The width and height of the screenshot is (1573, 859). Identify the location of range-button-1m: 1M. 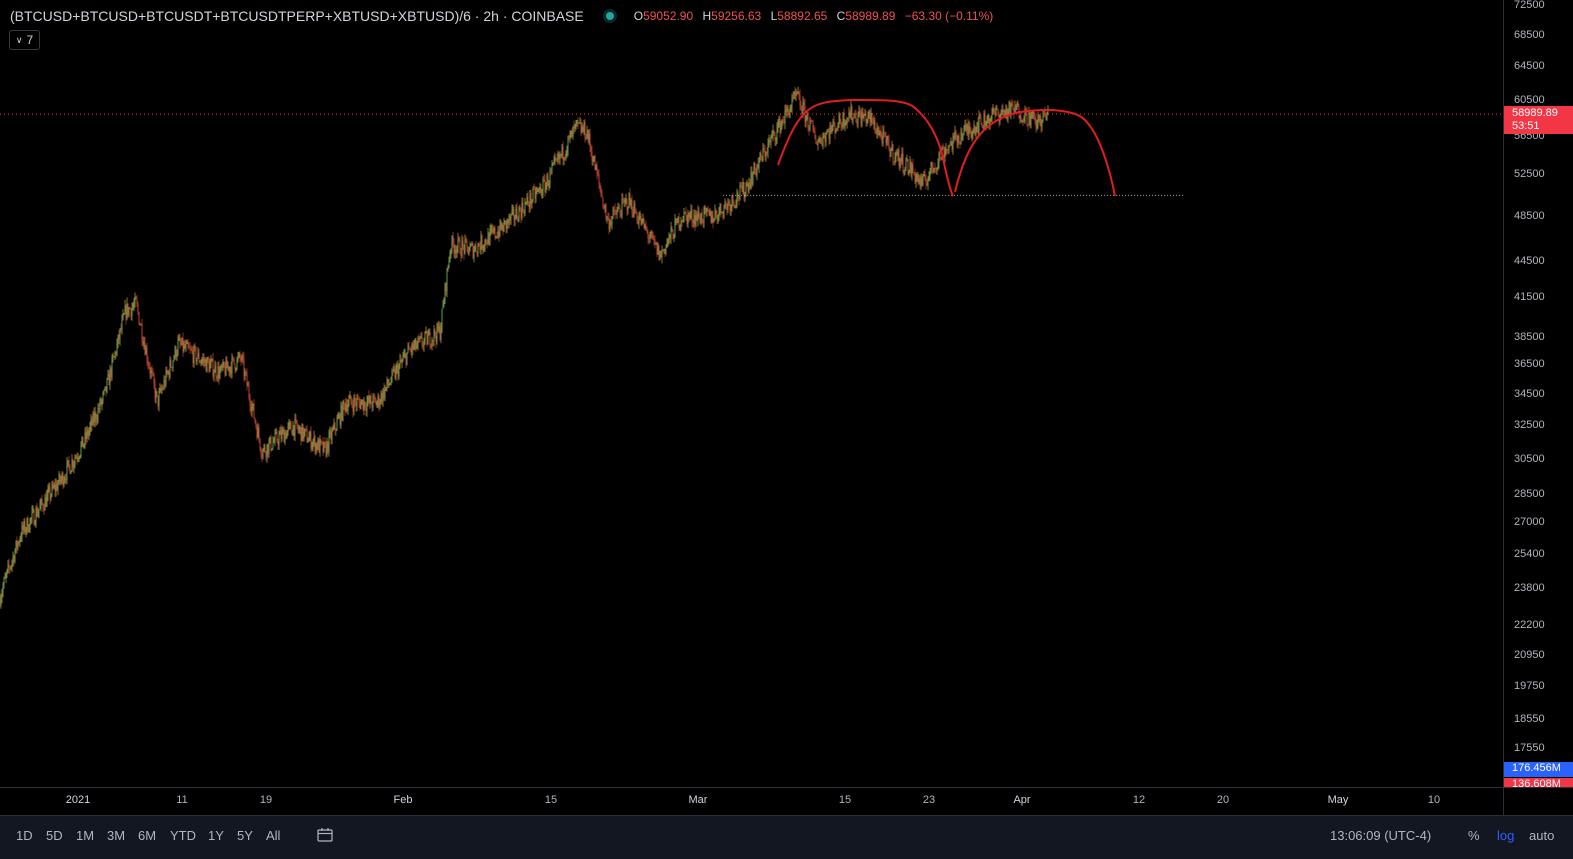
(85, 835).